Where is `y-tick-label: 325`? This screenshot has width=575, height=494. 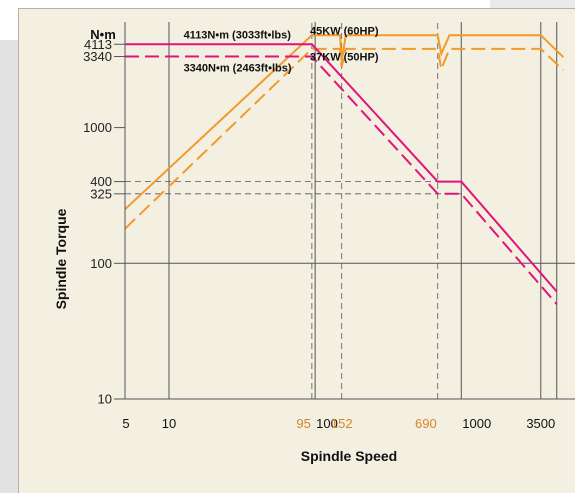
y-tick-label: 325 is located at coordinates (101, 193).